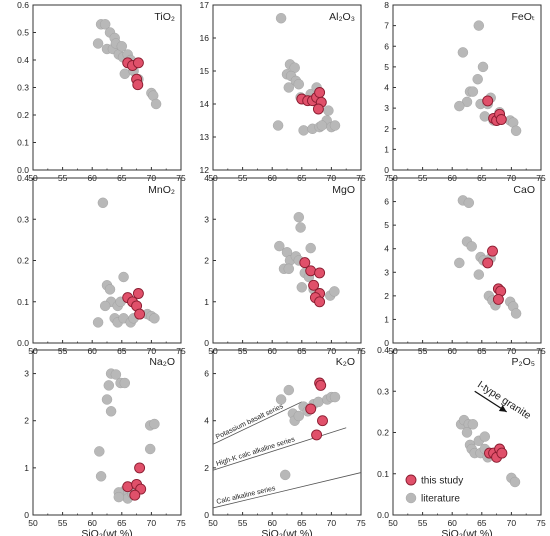 The height and width of the screenshot is (536, 550). I want to click on y-tick-label: 0.4, so click(23, 60).